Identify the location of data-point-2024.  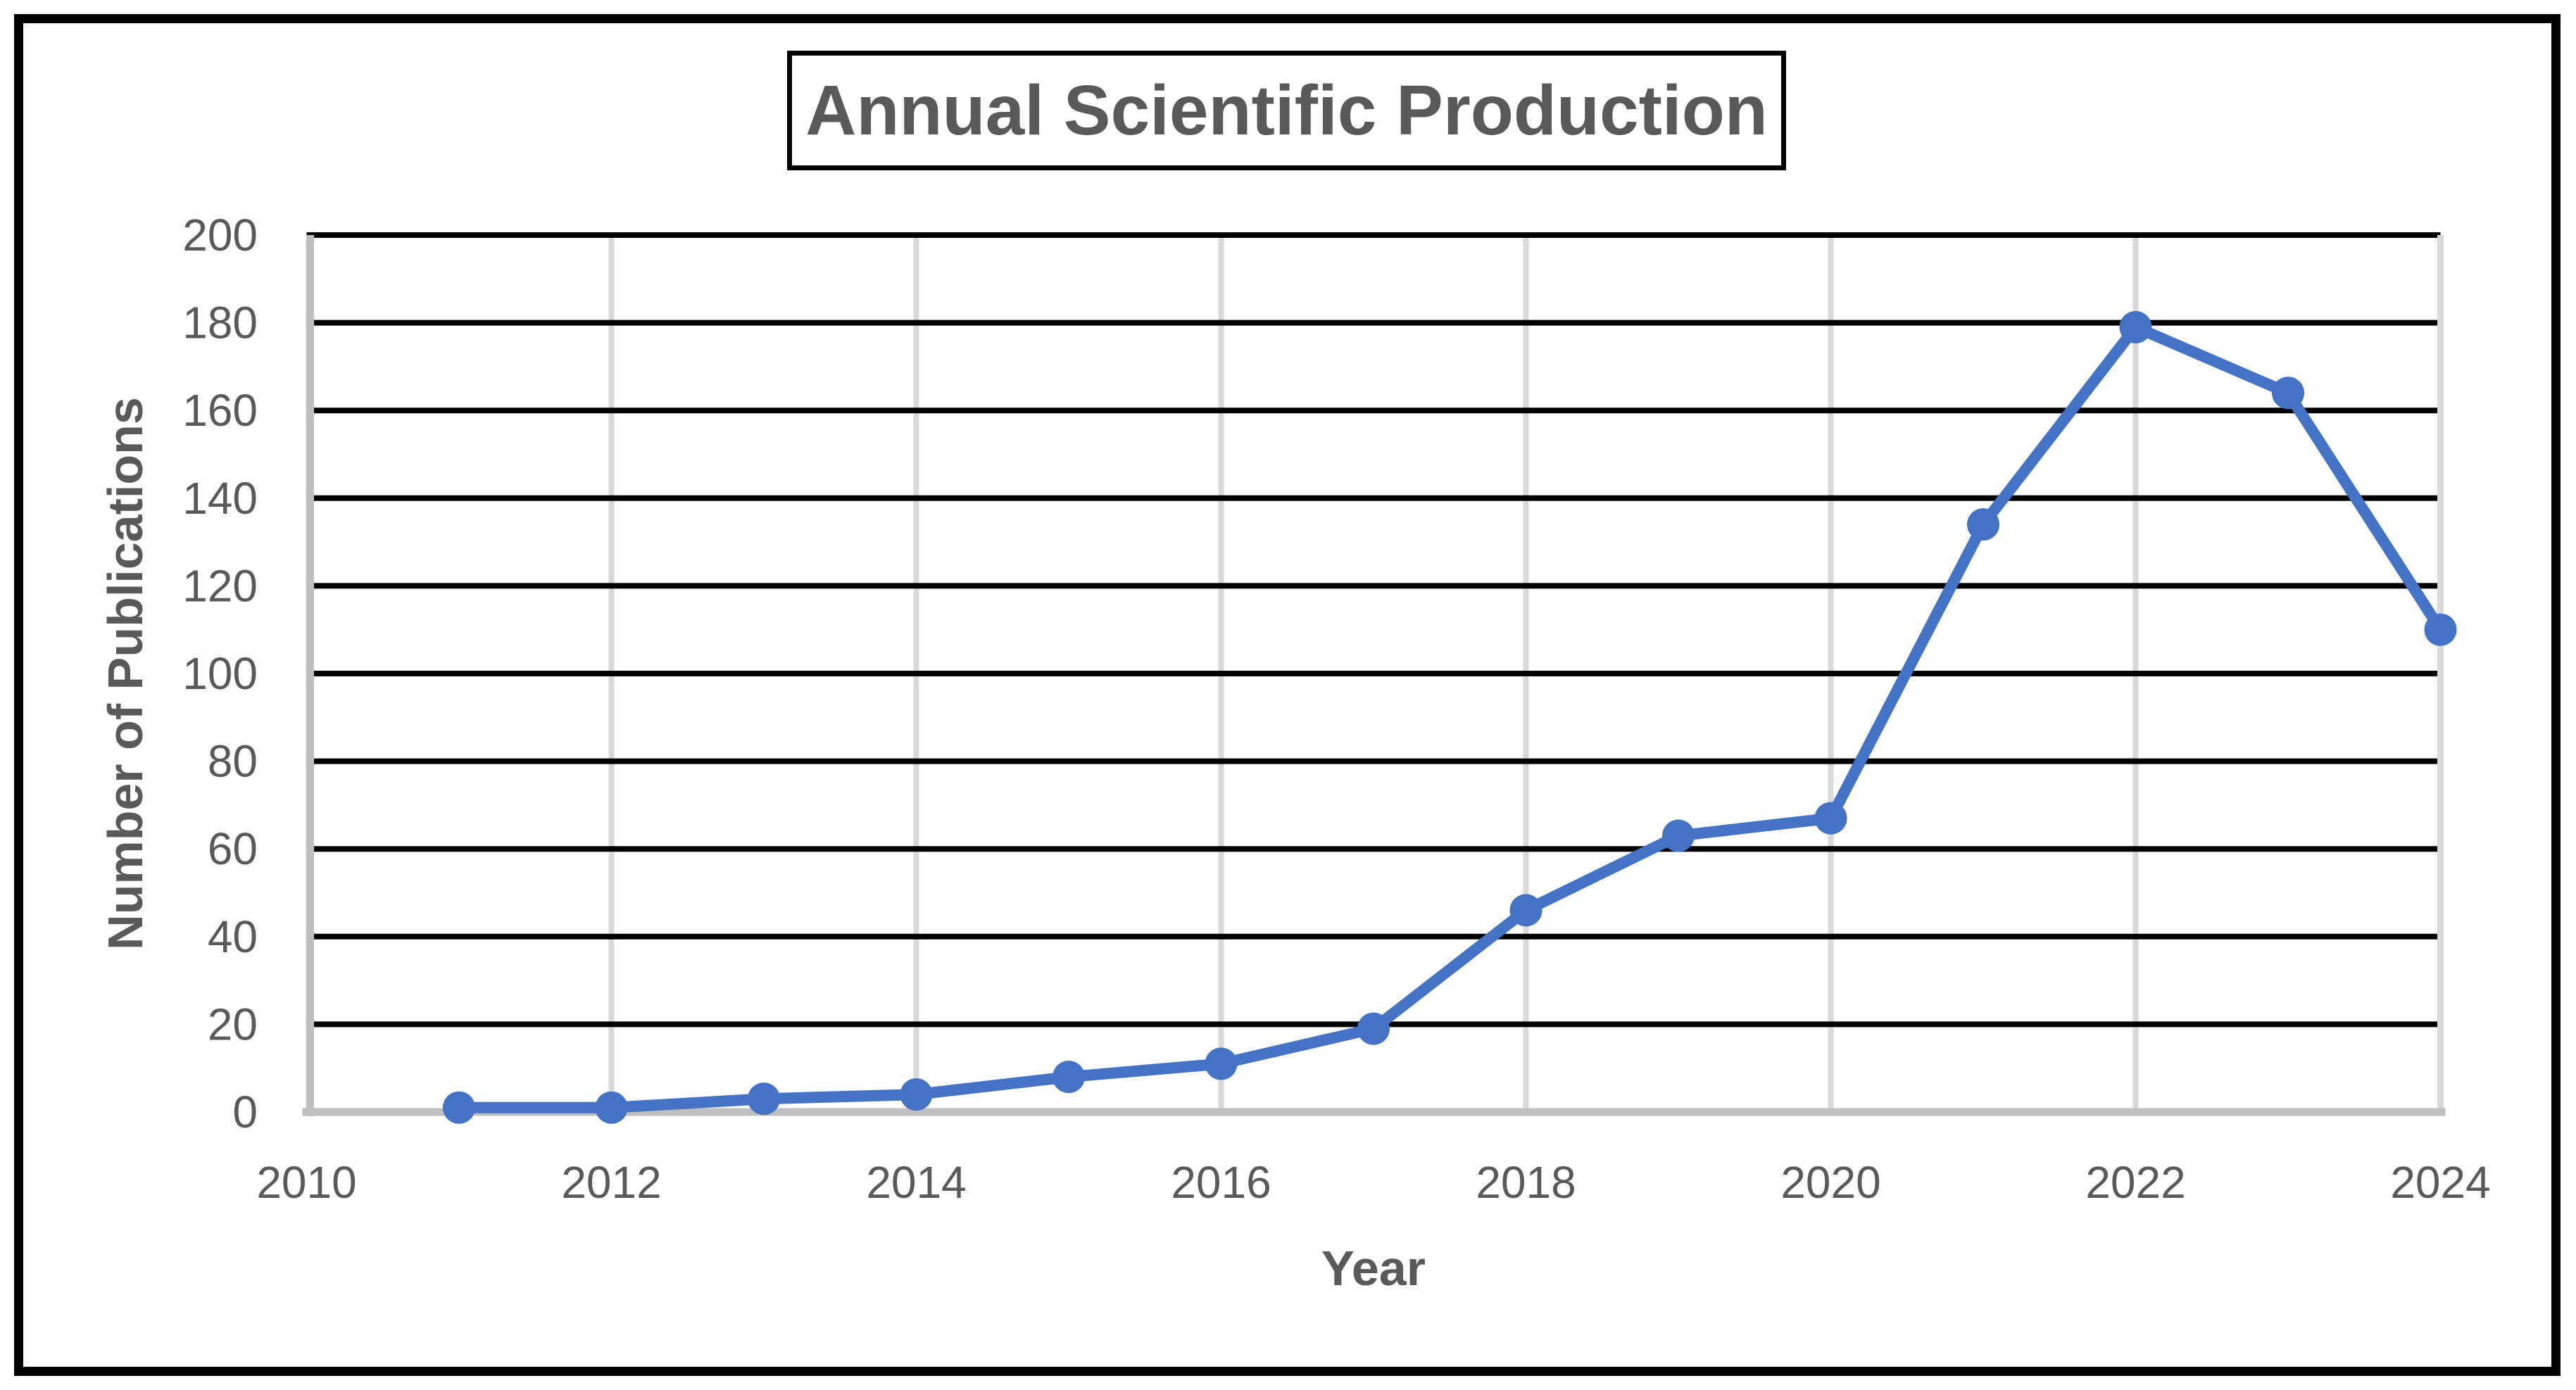
(2441, 629).